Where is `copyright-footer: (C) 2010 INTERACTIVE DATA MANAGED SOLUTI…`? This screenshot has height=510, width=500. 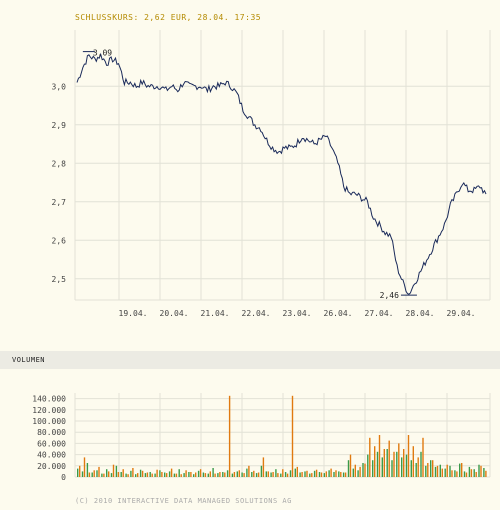
copyright-footer: (C) 2010 INTERACTIVE DATA MANAGED SOLUTI… is located at coordinates (183, 501).